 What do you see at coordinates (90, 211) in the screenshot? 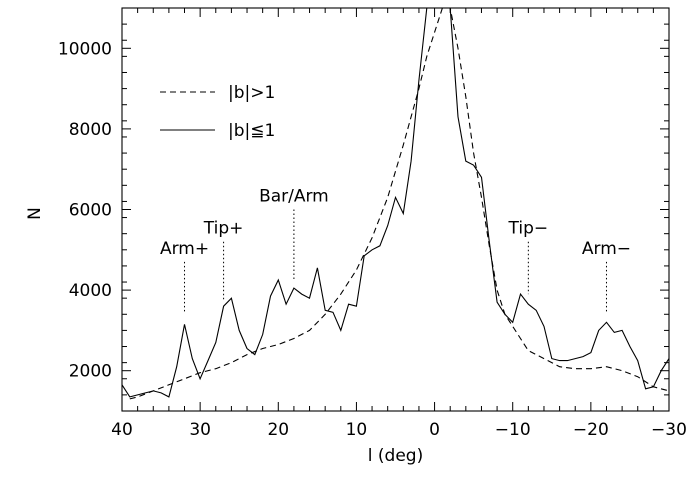
I see `y-tick-label: 6000` at bounding box center [90, 211].